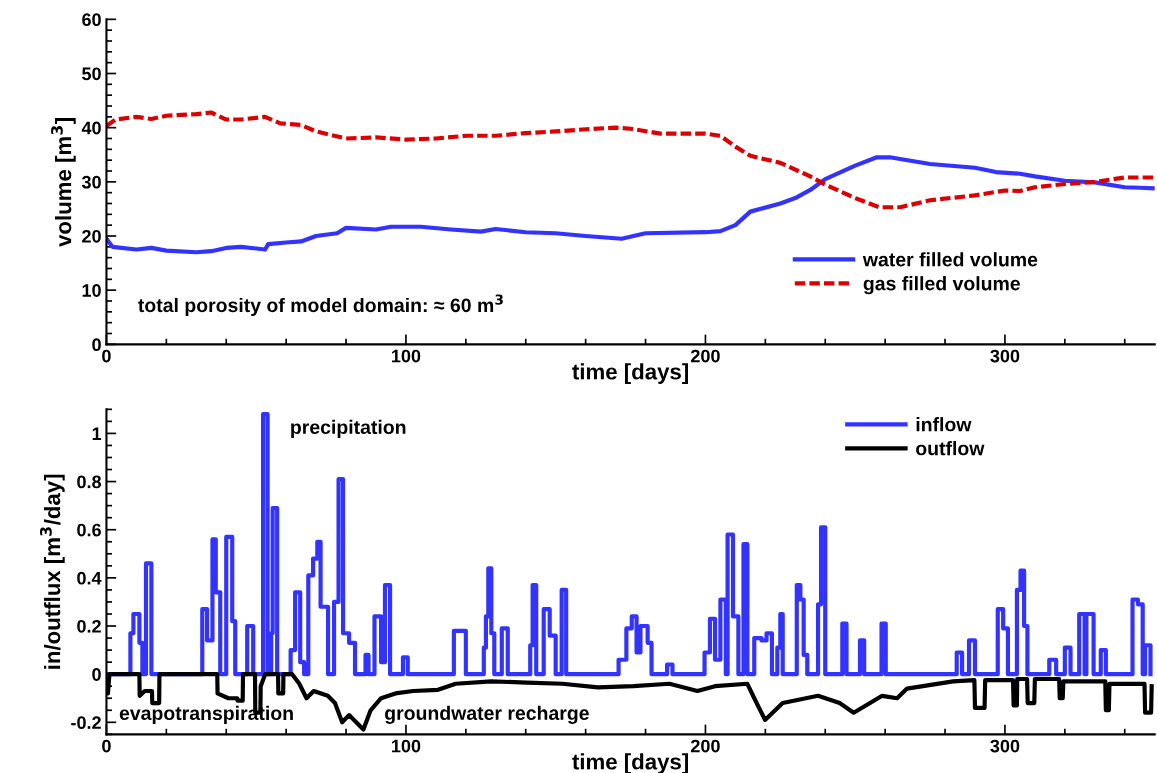  Describe the element at coordinates (950, 448) in the screenshot. I see `legend-label: outflow` at that location.